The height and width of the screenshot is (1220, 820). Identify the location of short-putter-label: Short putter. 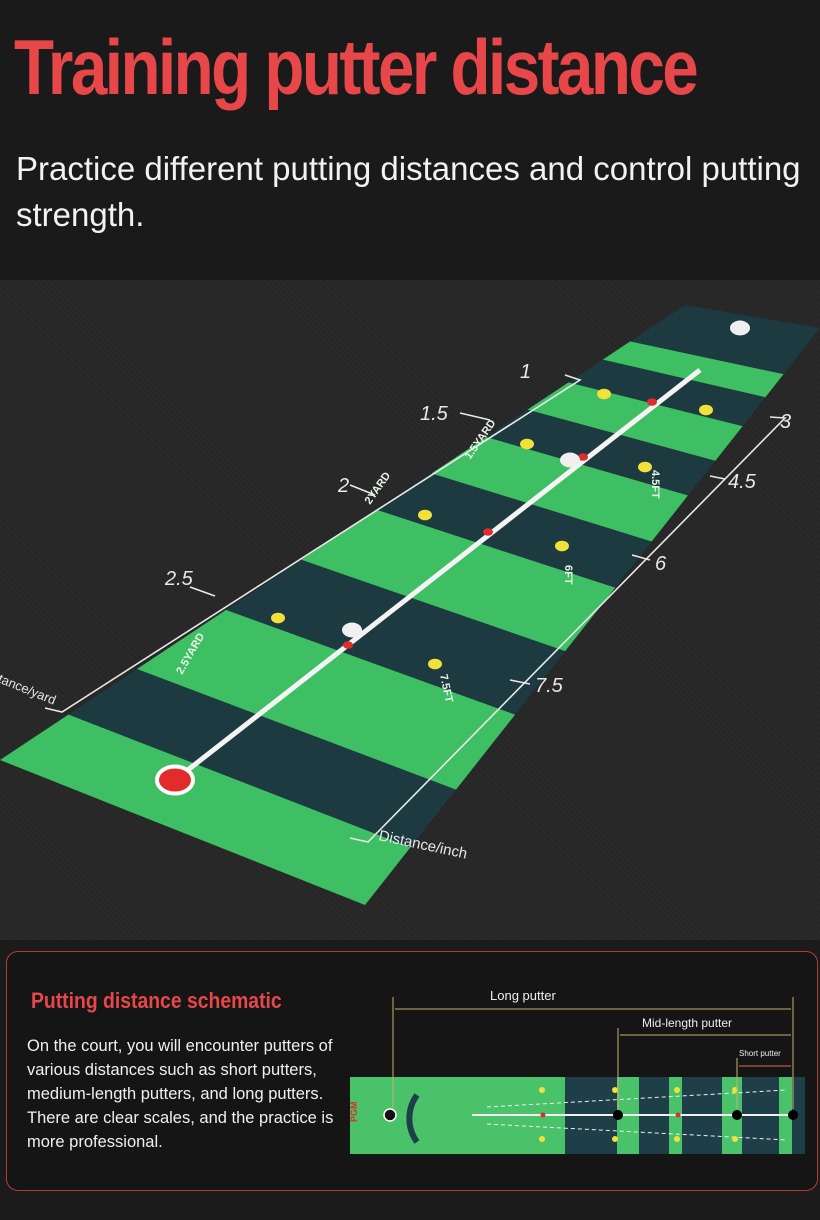
(760, 1053).